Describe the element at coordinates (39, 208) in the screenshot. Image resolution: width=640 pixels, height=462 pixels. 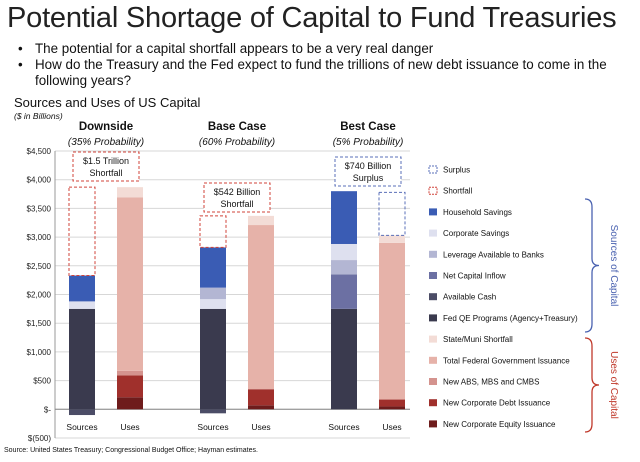
I see `y-tick-label: $3,500` at that location.